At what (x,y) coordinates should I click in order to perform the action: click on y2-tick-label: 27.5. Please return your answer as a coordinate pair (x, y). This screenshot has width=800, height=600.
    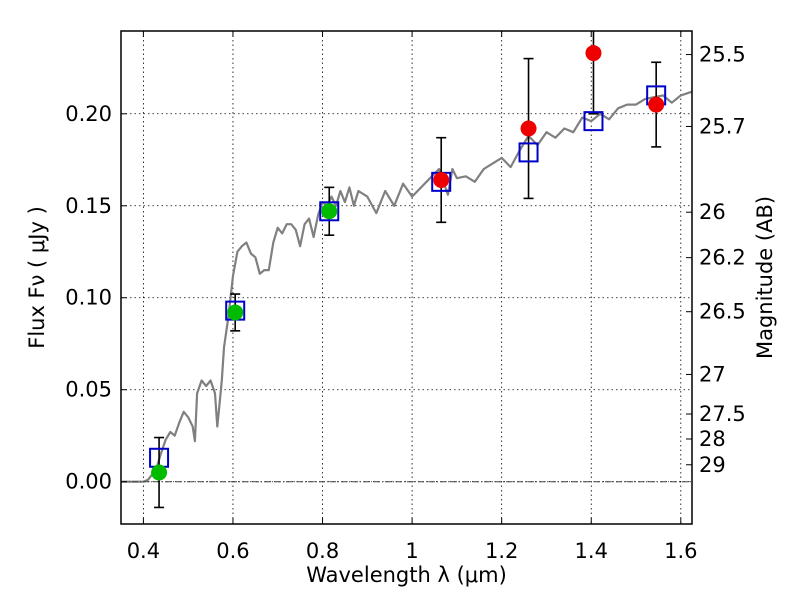
    Looking at the image, I should click on (722, 414).